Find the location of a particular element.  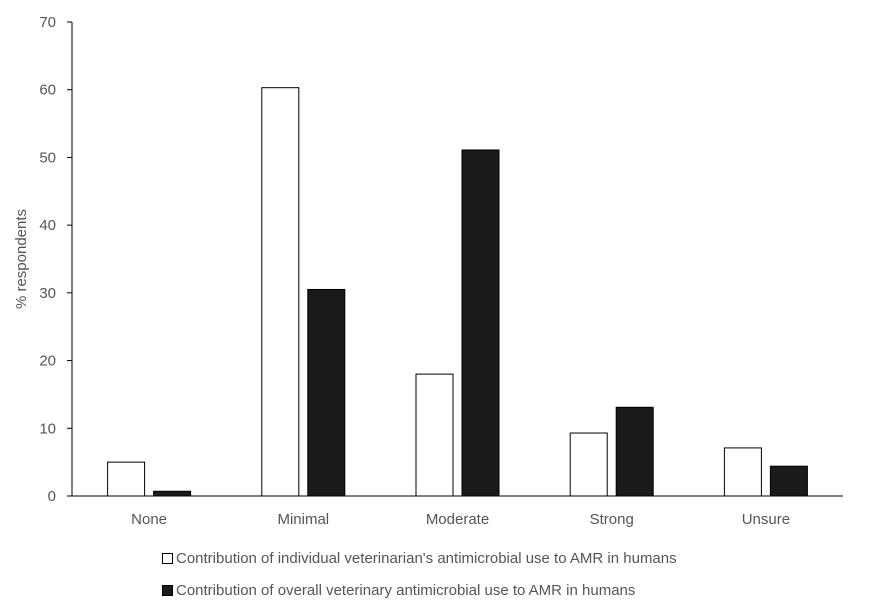

y-tick-label: 60 is located at coordinates (47, 90).